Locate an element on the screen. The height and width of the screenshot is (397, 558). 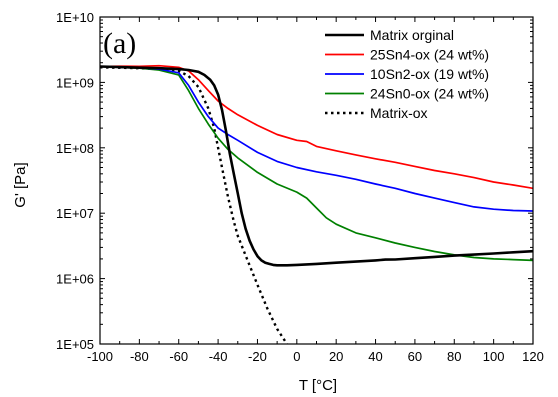
y-tick-label: 1E+08 is located at coordinates (75, 148).